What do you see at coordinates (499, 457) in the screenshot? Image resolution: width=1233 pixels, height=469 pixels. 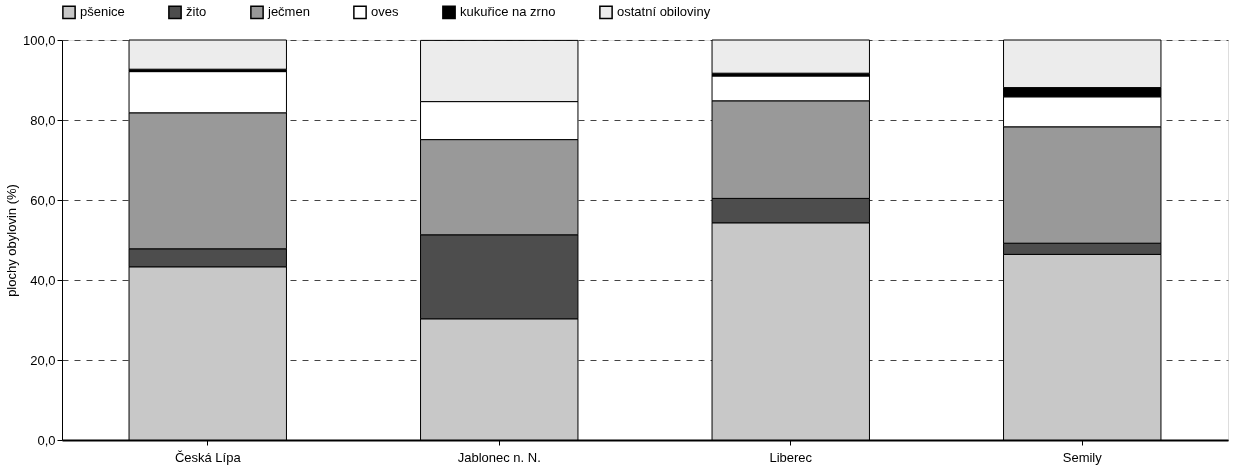 I see `x-tick-label: Jablonec n. N.` at bounding box center [499, 457].